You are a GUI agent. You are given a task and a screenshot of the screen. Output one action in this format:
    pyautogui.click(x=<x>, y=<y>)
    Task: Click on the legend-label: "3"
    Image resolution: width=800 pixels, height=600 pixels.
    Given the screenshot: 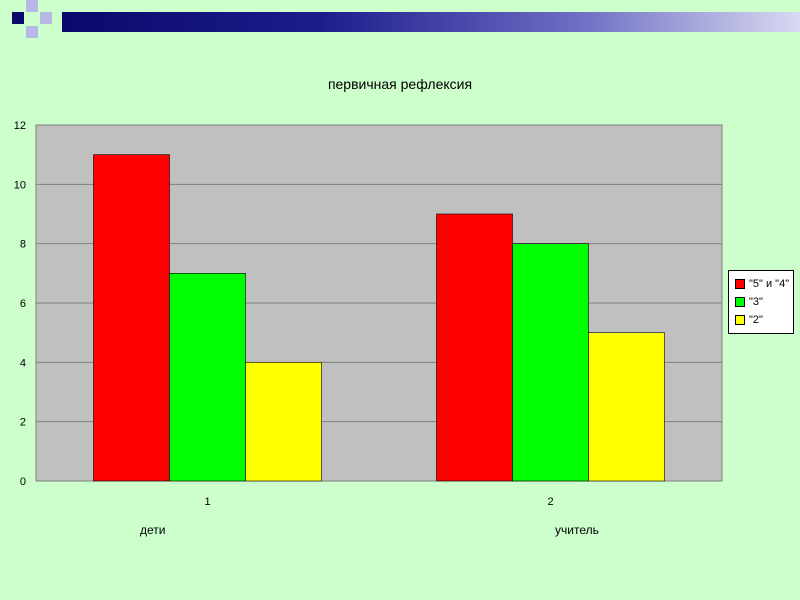 What is the action you would take?
    pyautogui.click(x=756, y=302)
    